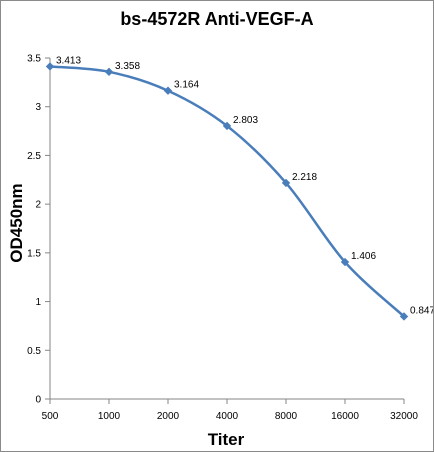 The height and width of the screenshot is (452, 434). Describe the element at coordinates (68, 60) in the screenshot. I see `data-label: 3.413` at that location.